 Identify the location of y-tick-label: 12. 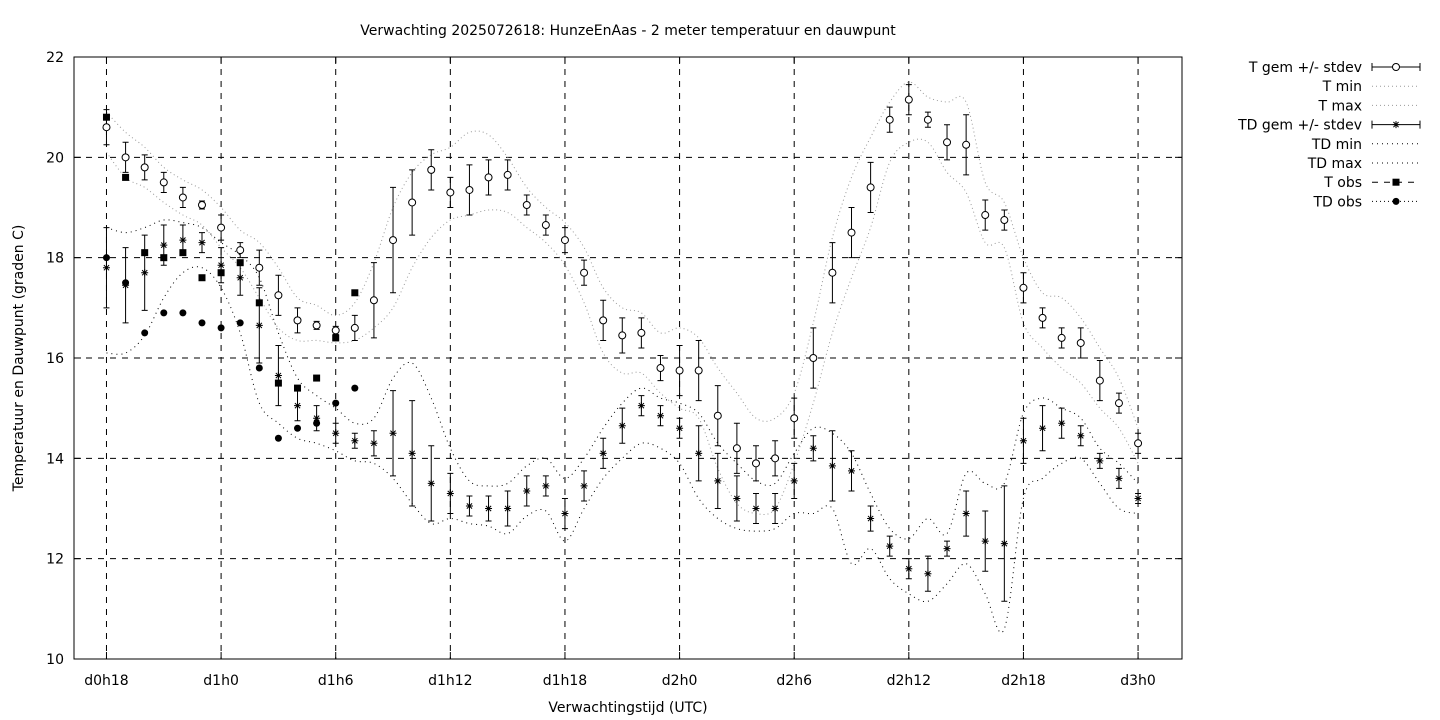
(55, 560).